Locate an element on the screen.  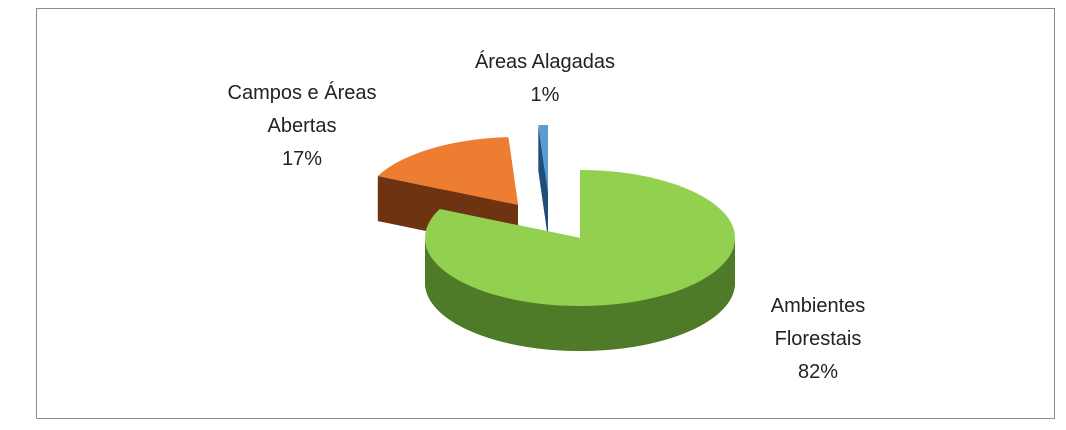
slice-label: Áreas Alagadas is located at coordinates (545, 62).